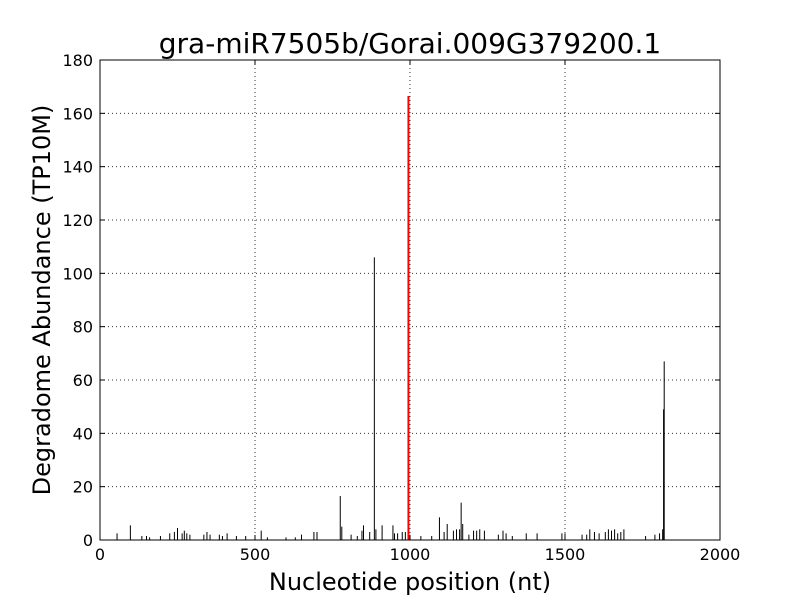 This screenshot has width=800, height=600. What do you see at coordinates (83, 380) in the screenshot?
I see `y-tick-label: 60` at bounding box center [83, 380].